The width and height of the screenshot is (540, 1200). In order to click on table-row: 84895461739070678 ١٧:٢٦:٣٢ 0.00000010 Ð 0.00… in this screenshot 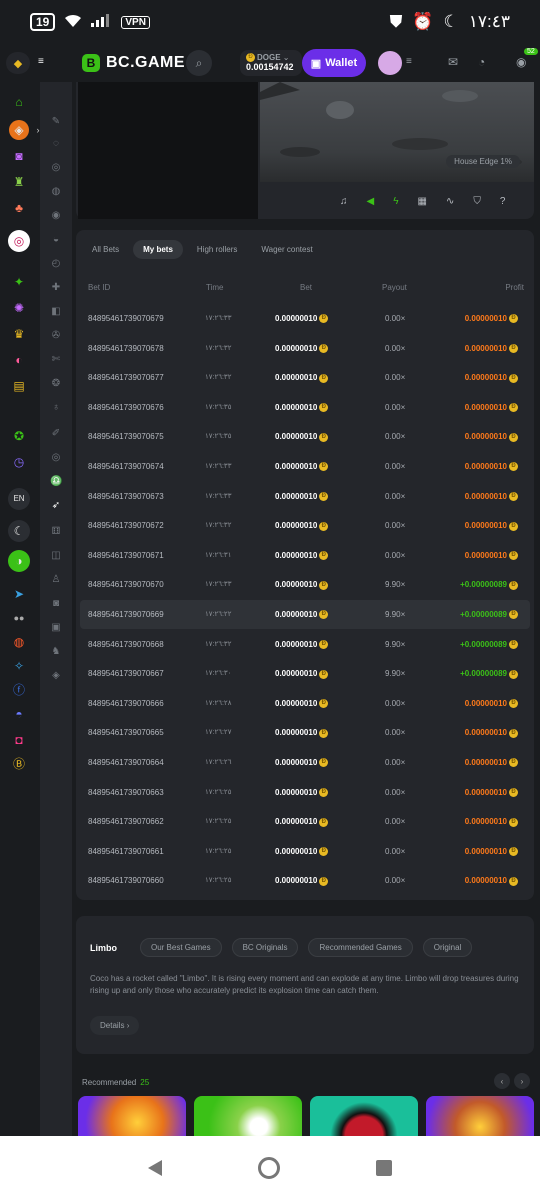, I will do `click(305, 348)`.